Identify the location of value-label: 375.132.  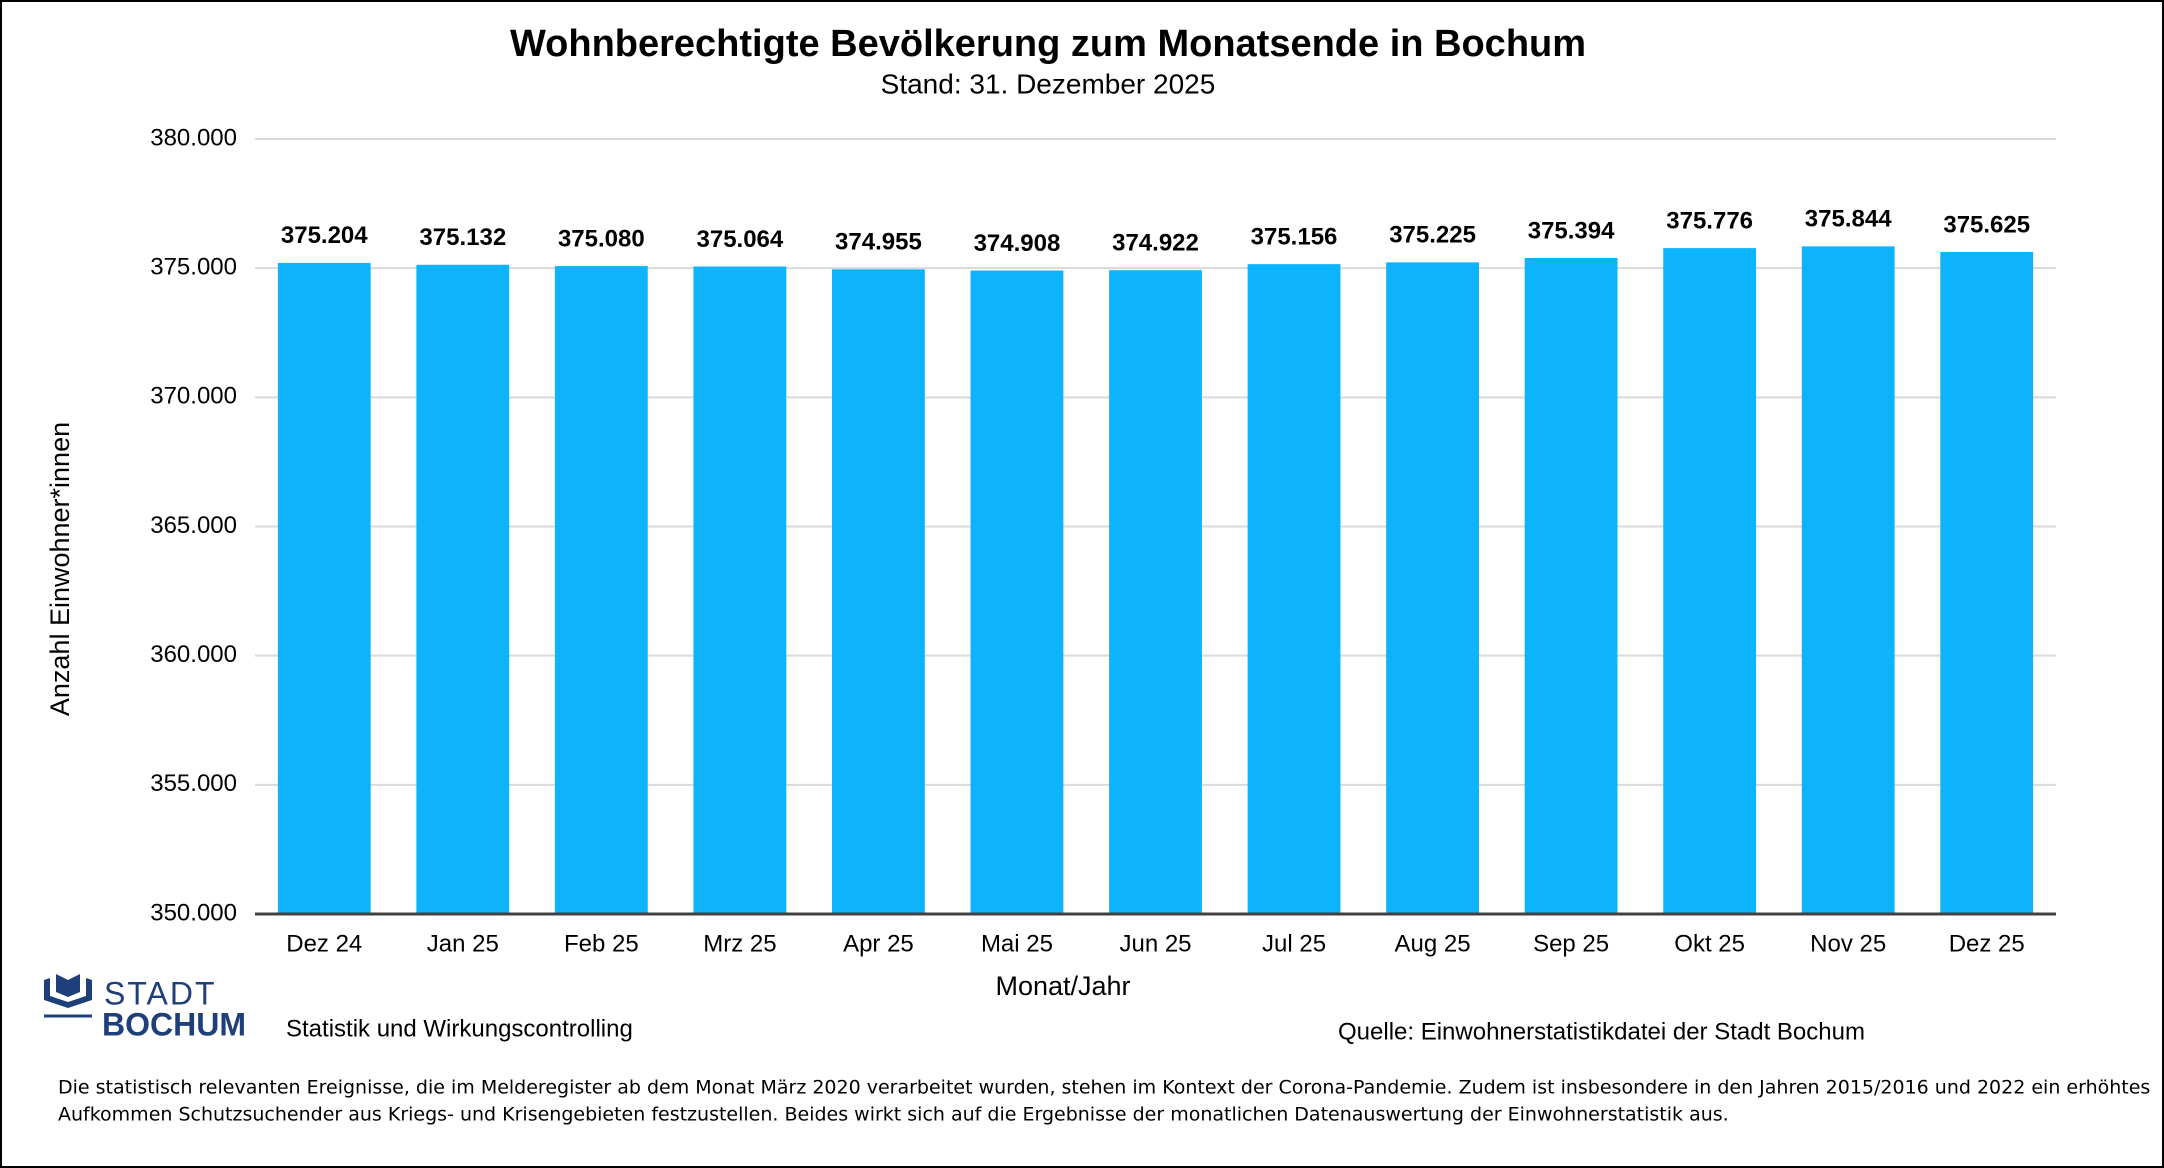
(462, 237).